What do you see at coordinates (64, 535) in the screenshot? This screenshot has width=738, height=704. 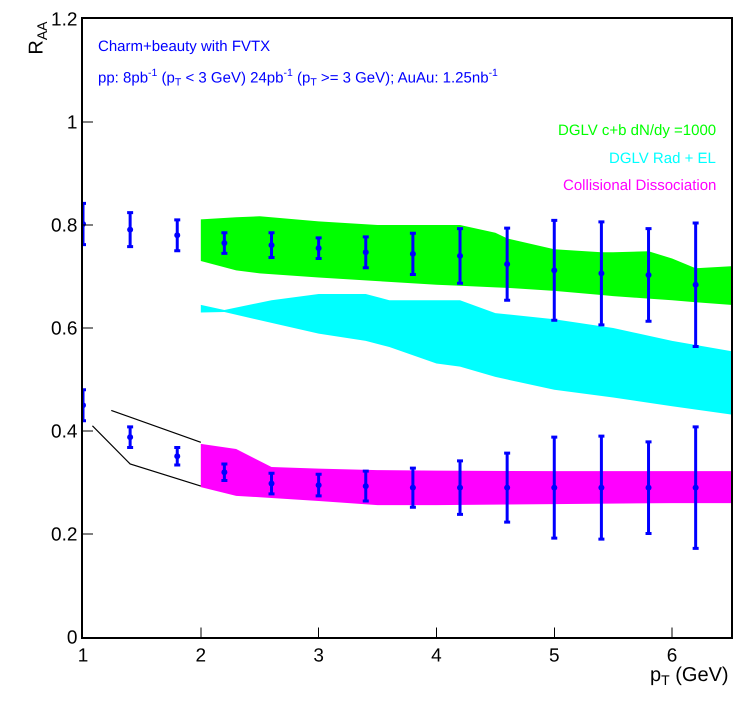 I see `y-tick-label: 0.2` at bounding box center [64, 535].